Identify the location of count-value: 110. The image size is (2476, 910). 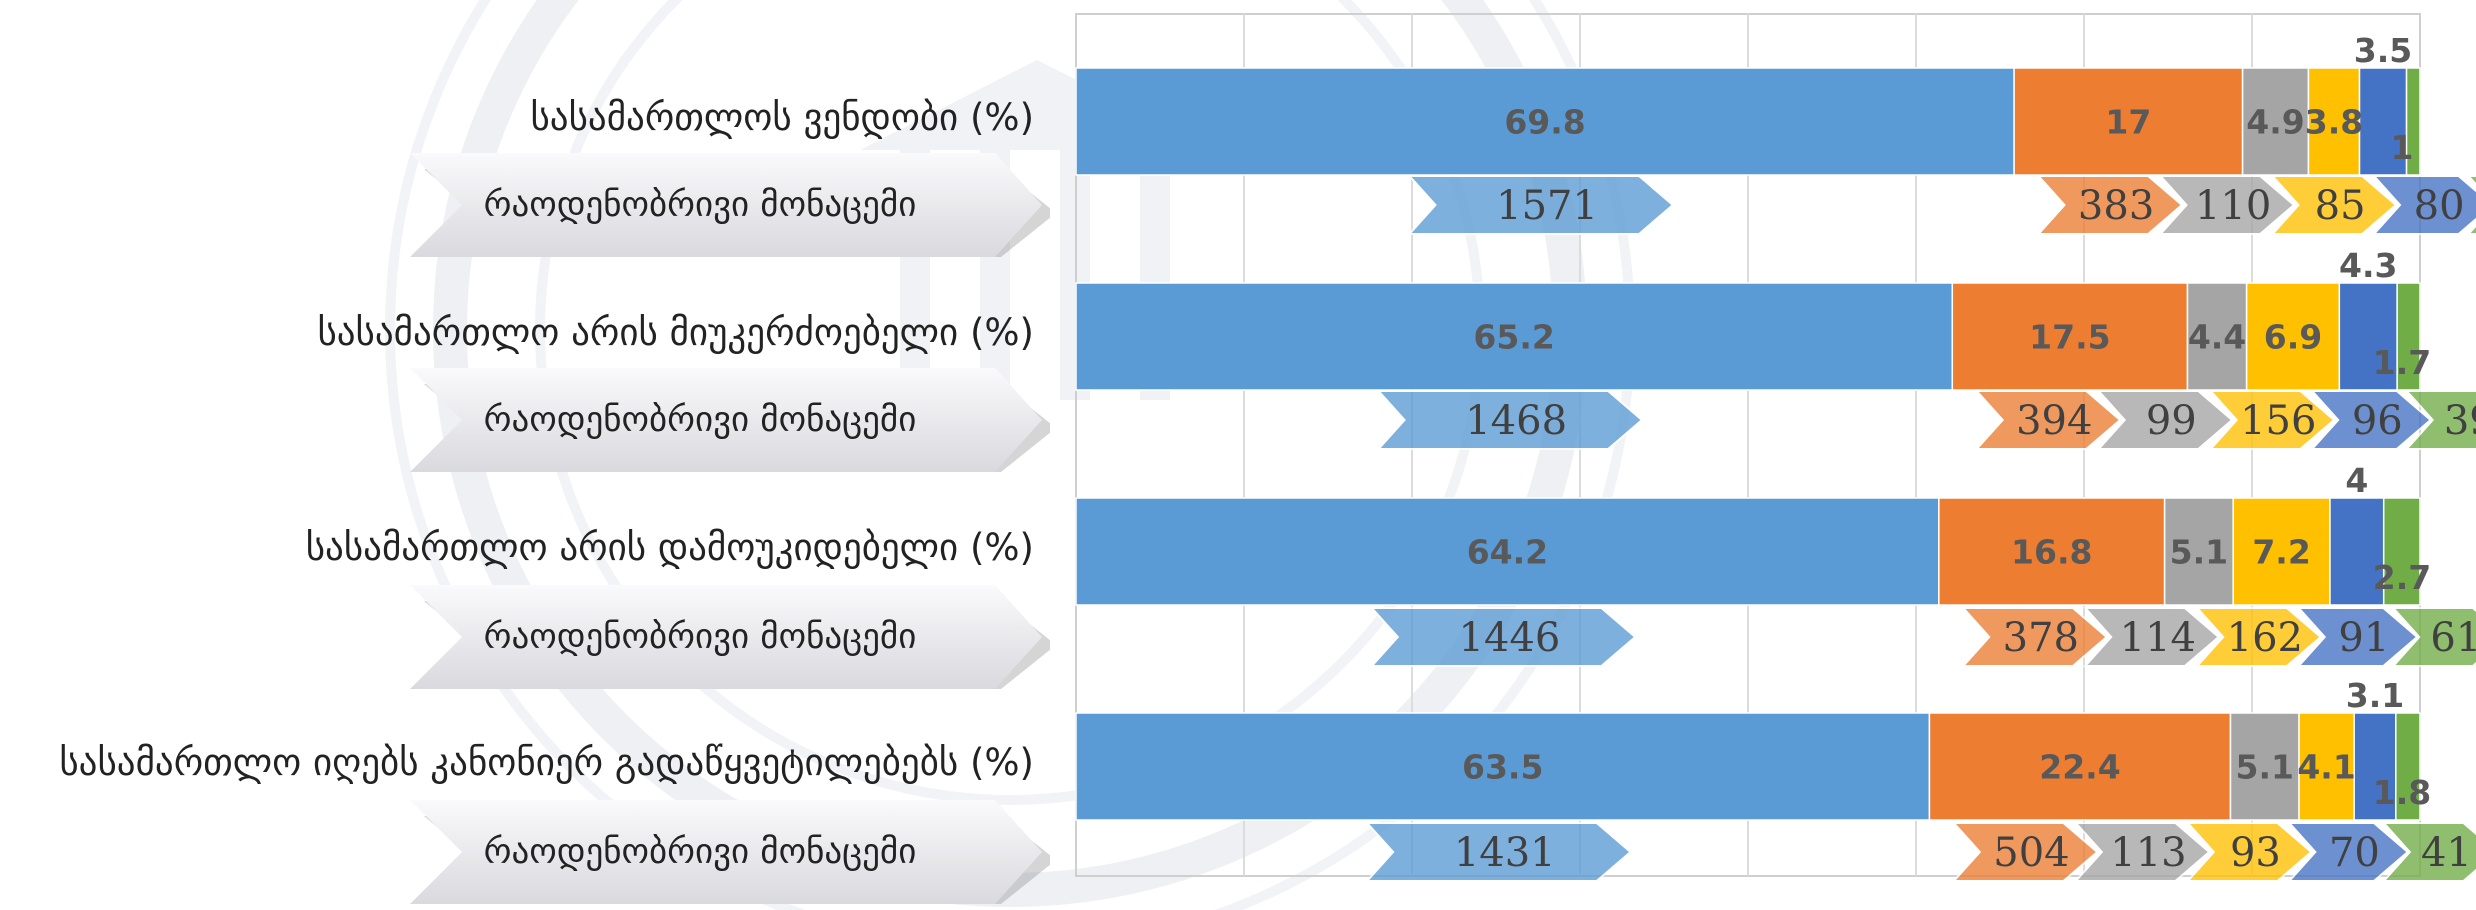
(2233, 206).